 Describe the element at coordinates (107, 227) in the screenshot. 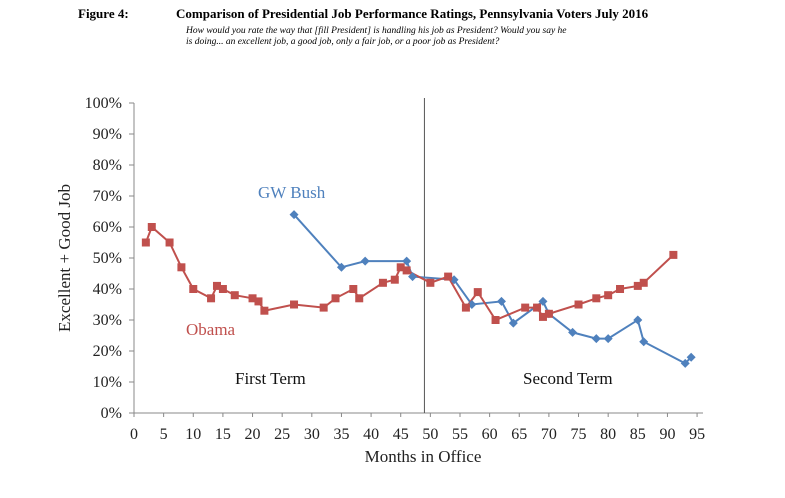

I see `y-tick-label: 60%` at that location.